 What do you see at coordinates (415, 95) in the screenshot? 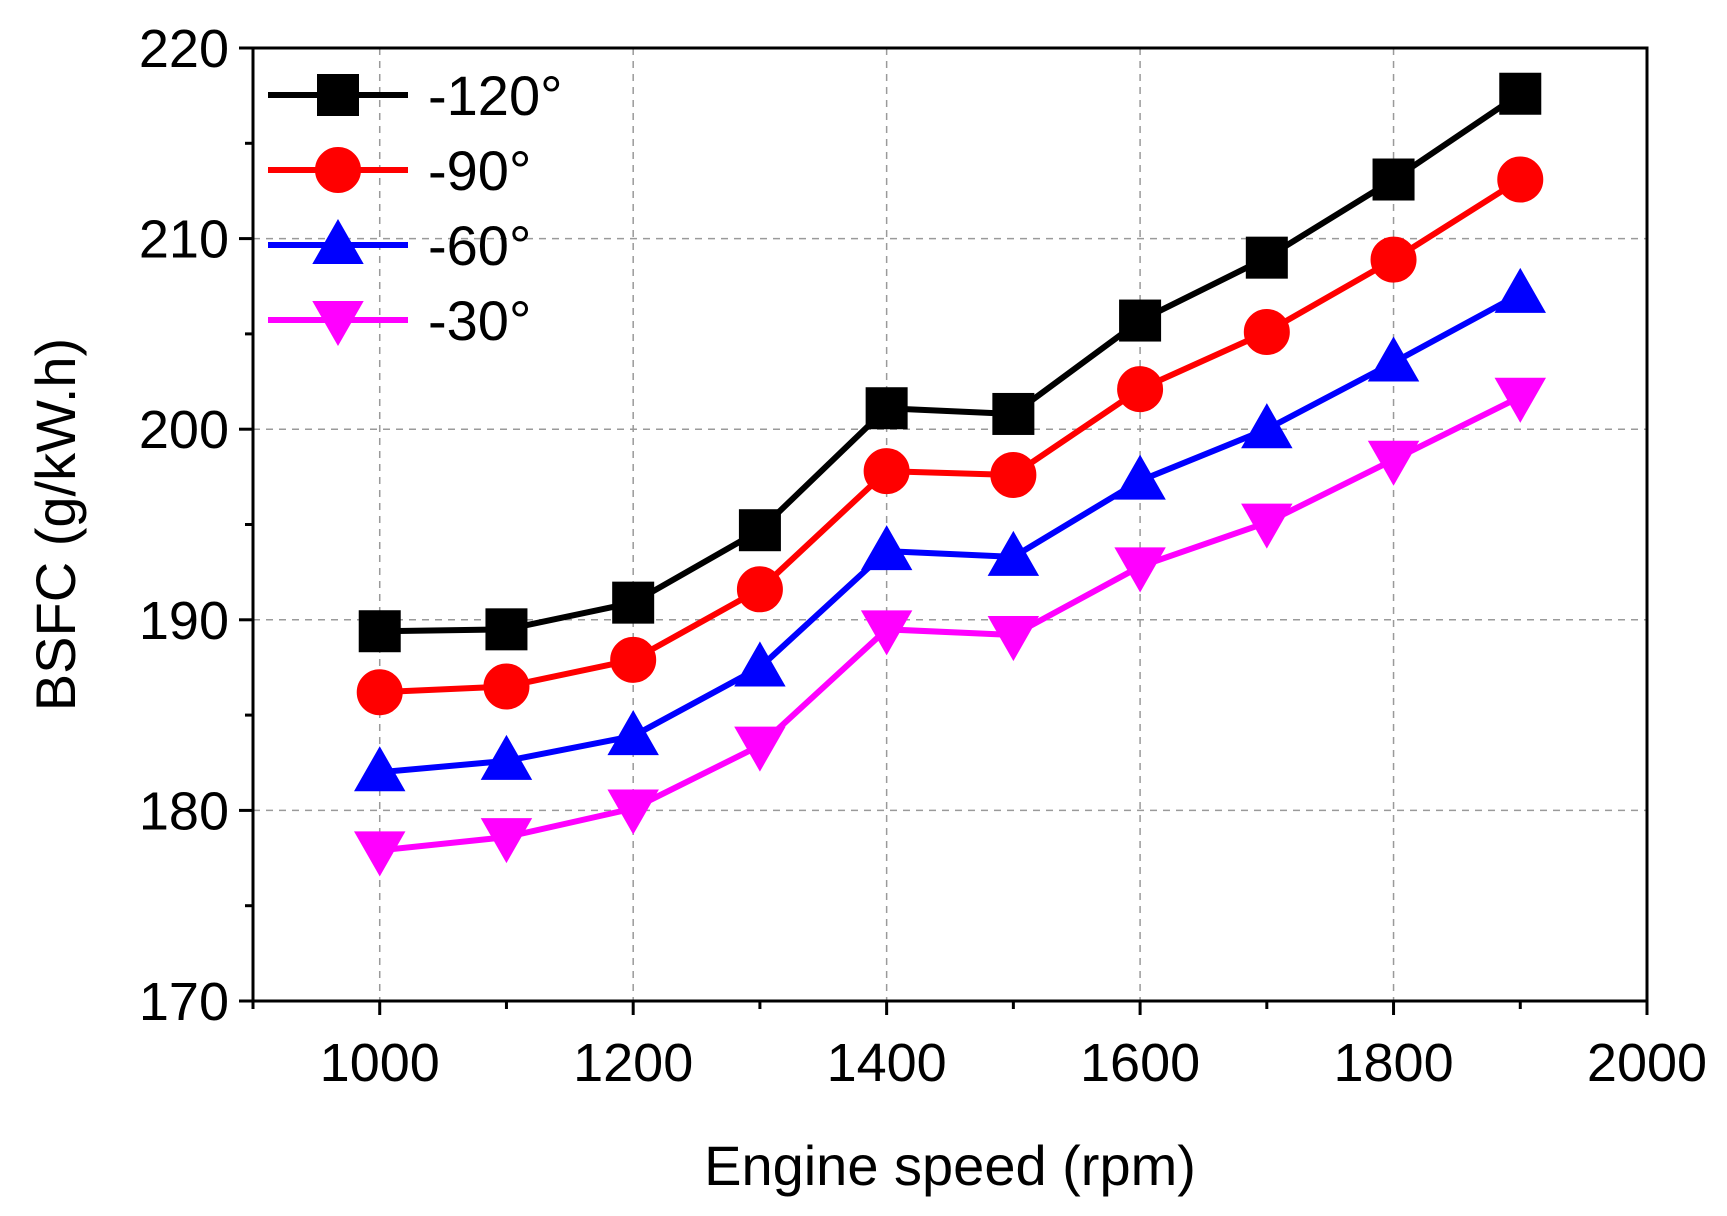
I see `legend-item: -120°` at bounding box center [415, 95].